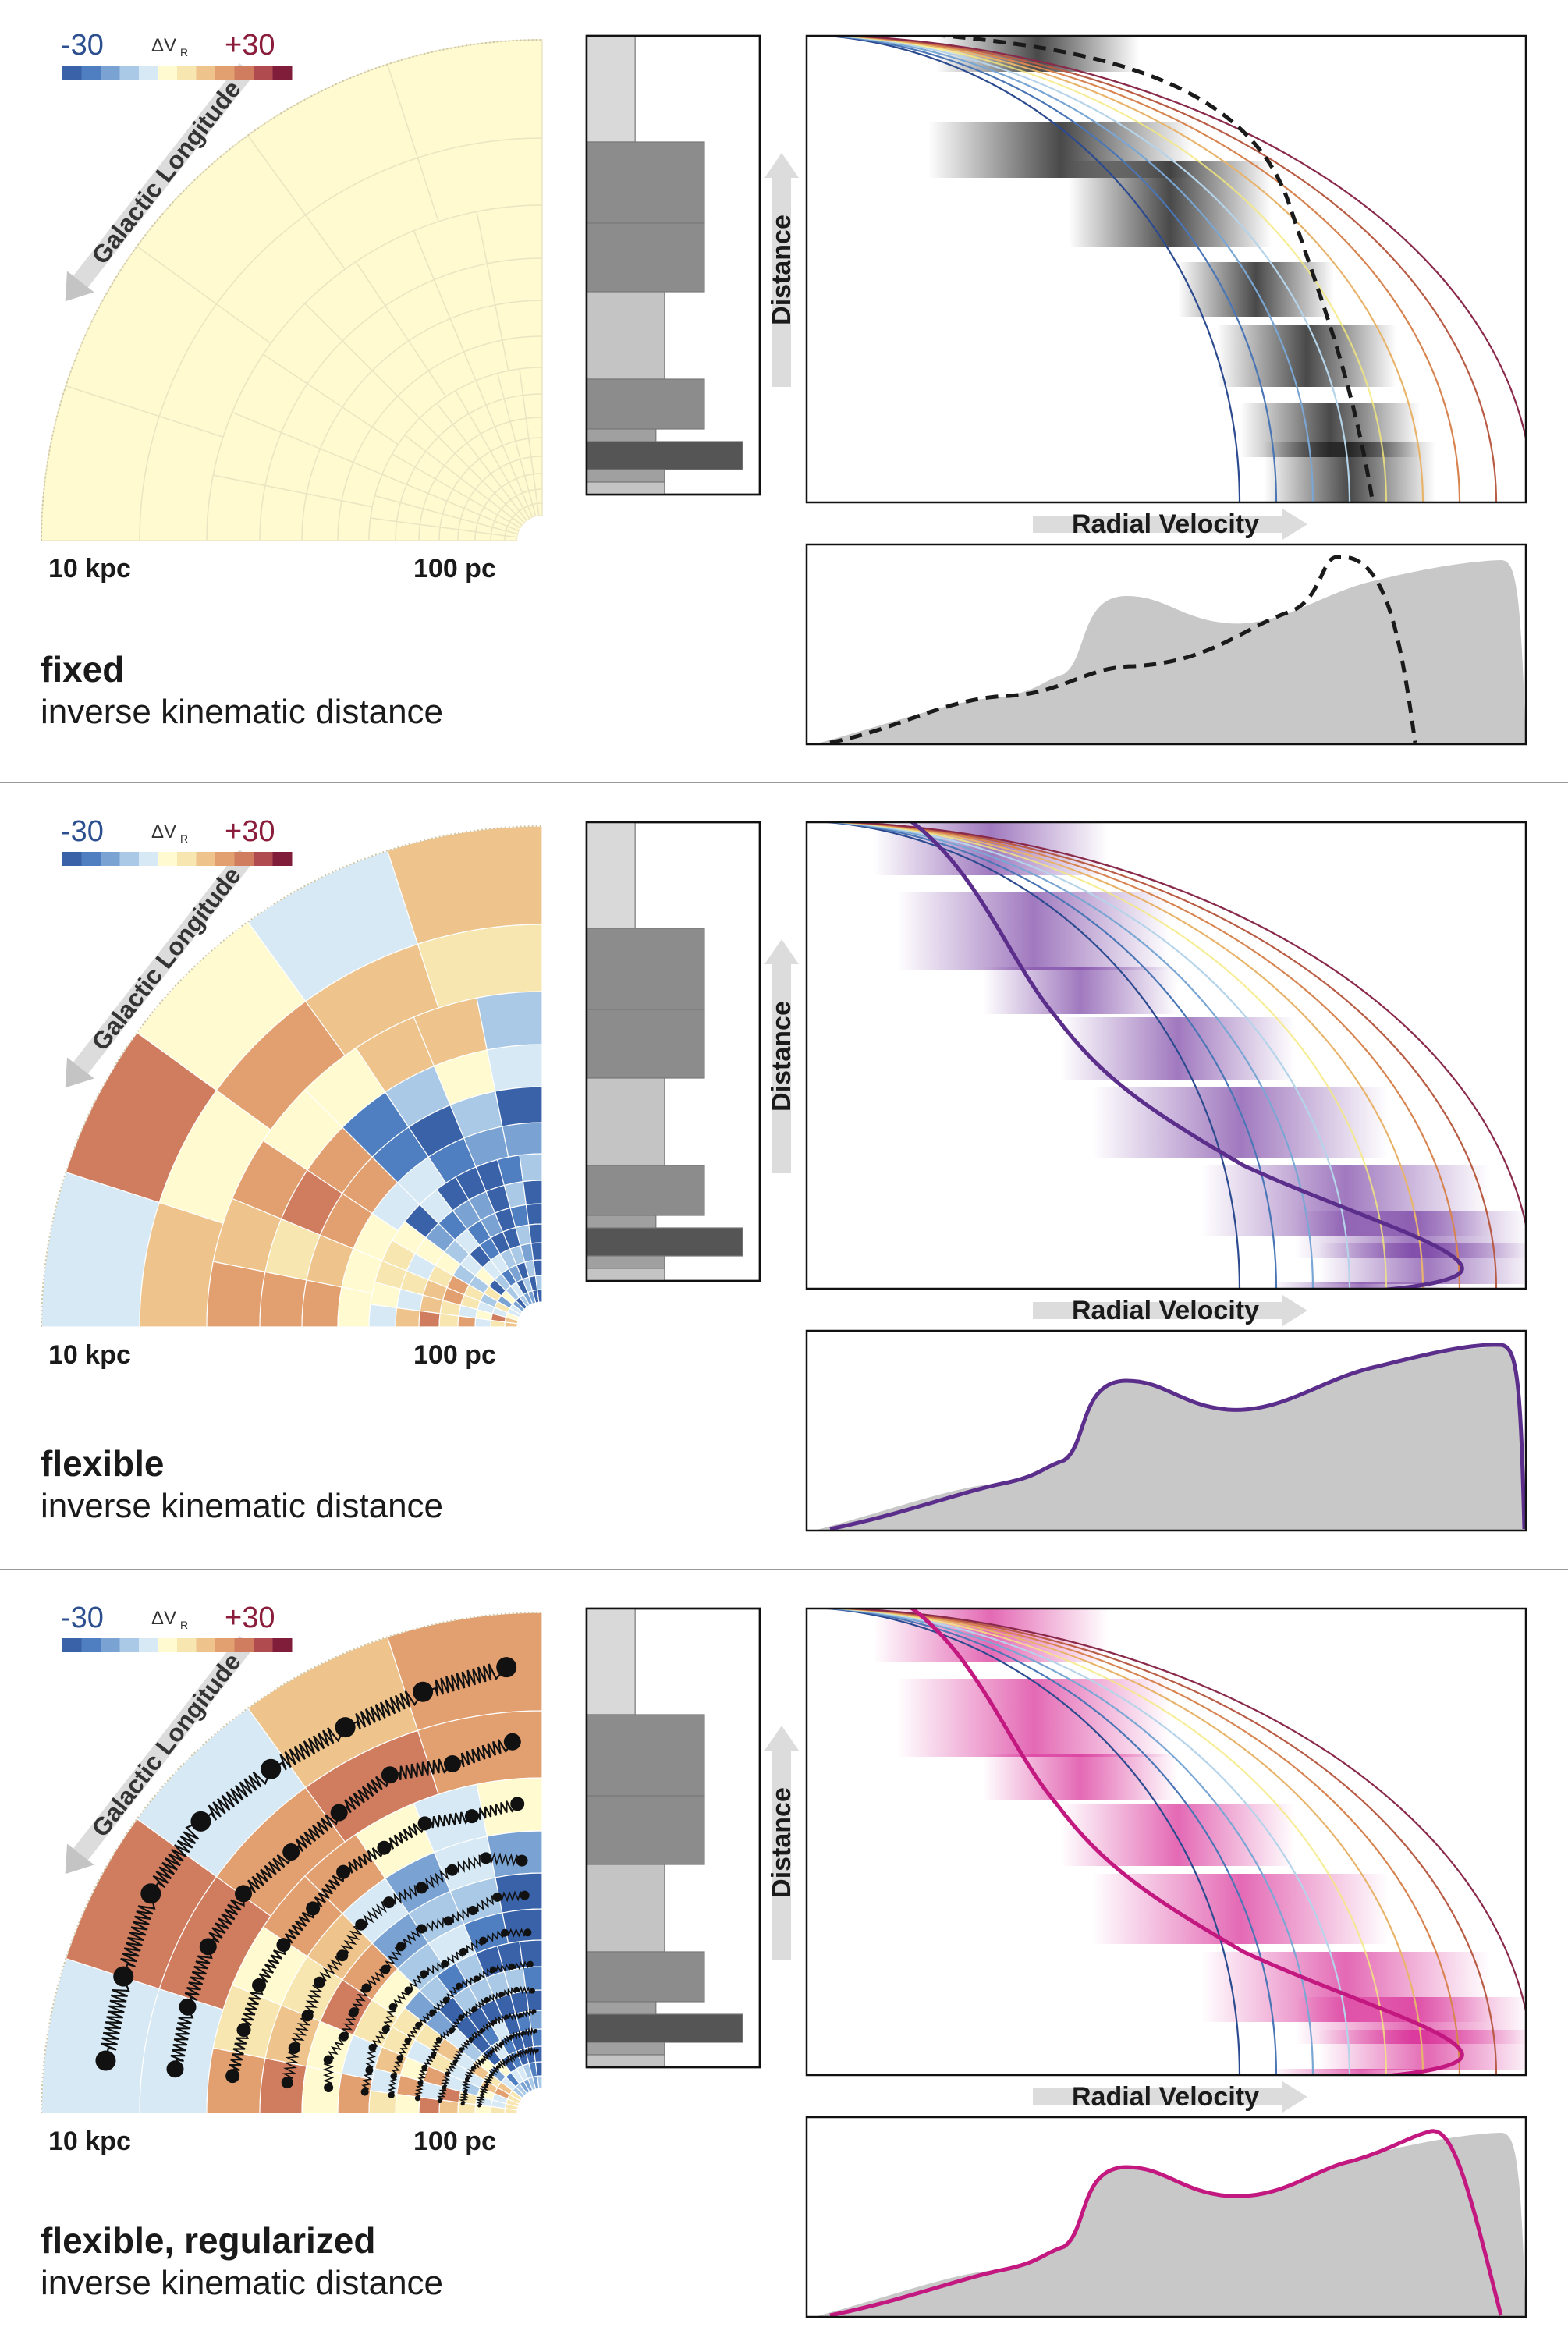 This screenshot has width=1568, height=2352. Describe the element at coordinates (1166, 644) in the screenshot. I see `velocity-spectrum-plot` at that location.